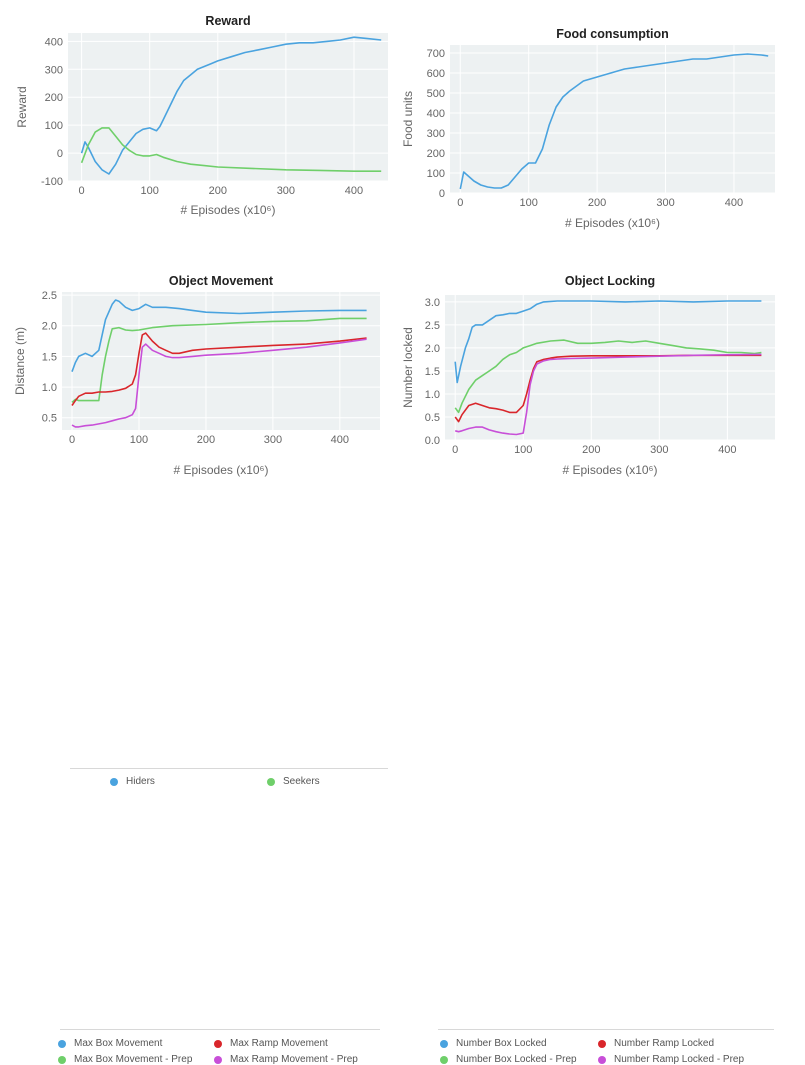 The height and width of the screenshot is (1065, 805). I want to click on legend-item-number-box-locked: Number Box Locked, so click(493, 1043).